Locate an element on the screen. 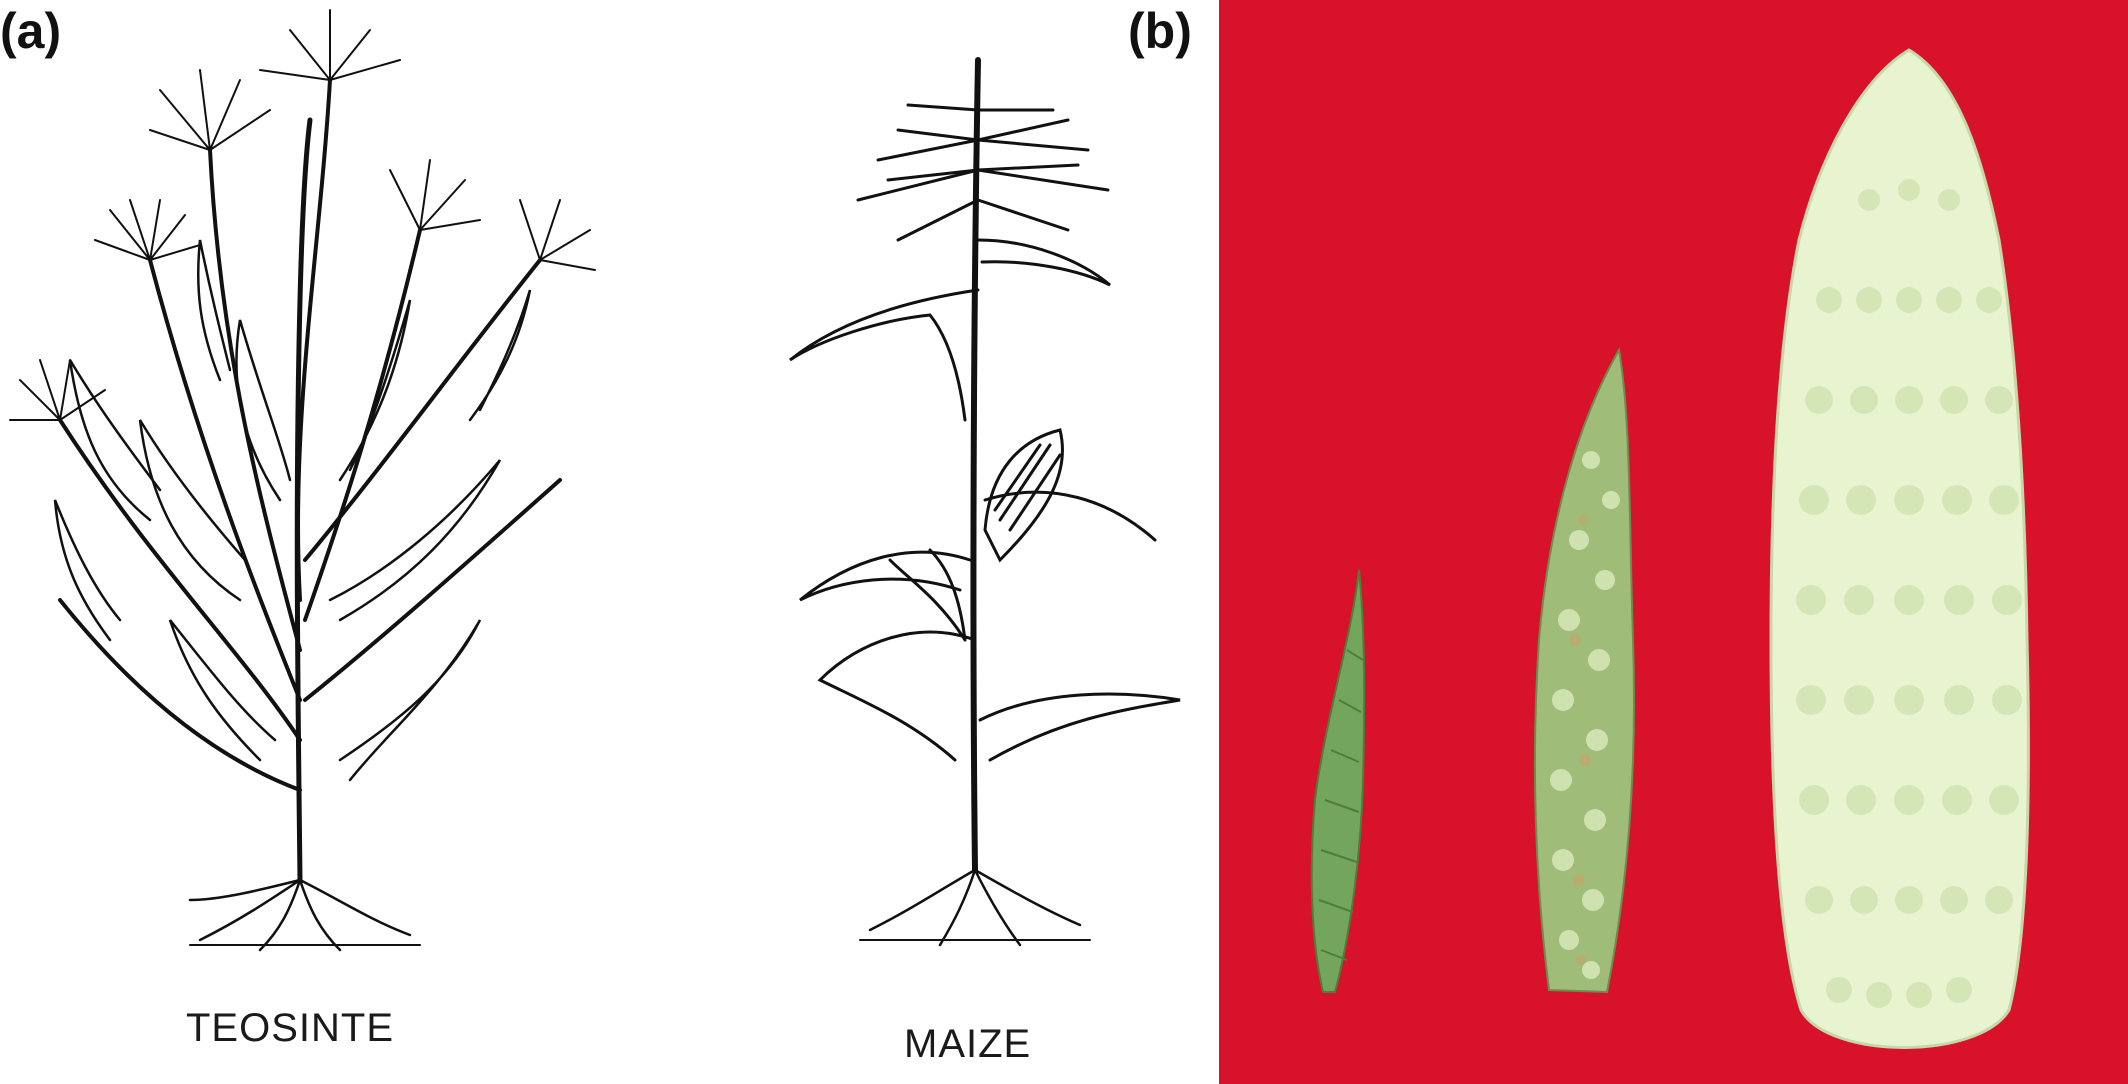  intermediate-ear-icon is located at coordinates (1584, 670).